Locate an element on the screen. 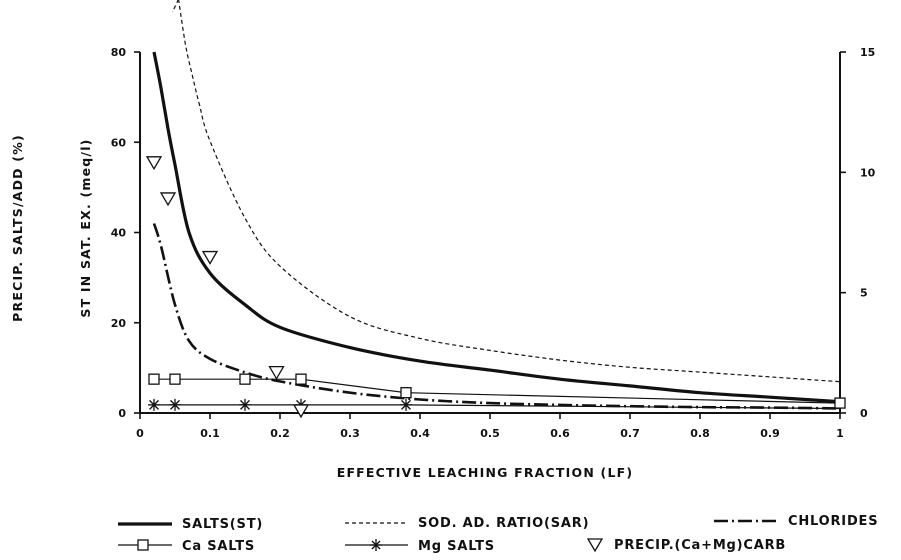  legend-item-precip-carb: PRECIP.(Ca+Mg)CARB is located at coordinates (686, 545).